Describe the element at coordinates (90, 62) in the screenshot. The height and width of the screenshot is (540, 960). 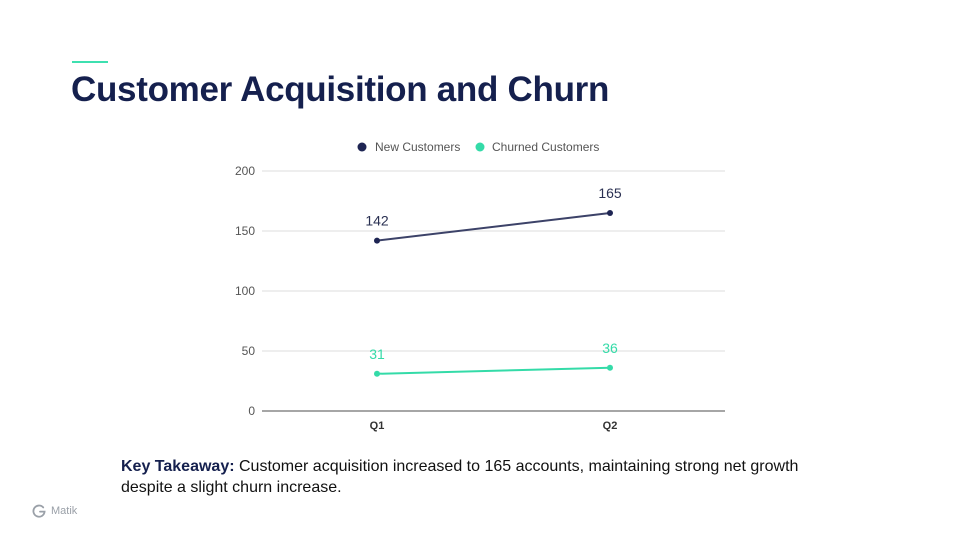
I see `title-accent-line` at that location.